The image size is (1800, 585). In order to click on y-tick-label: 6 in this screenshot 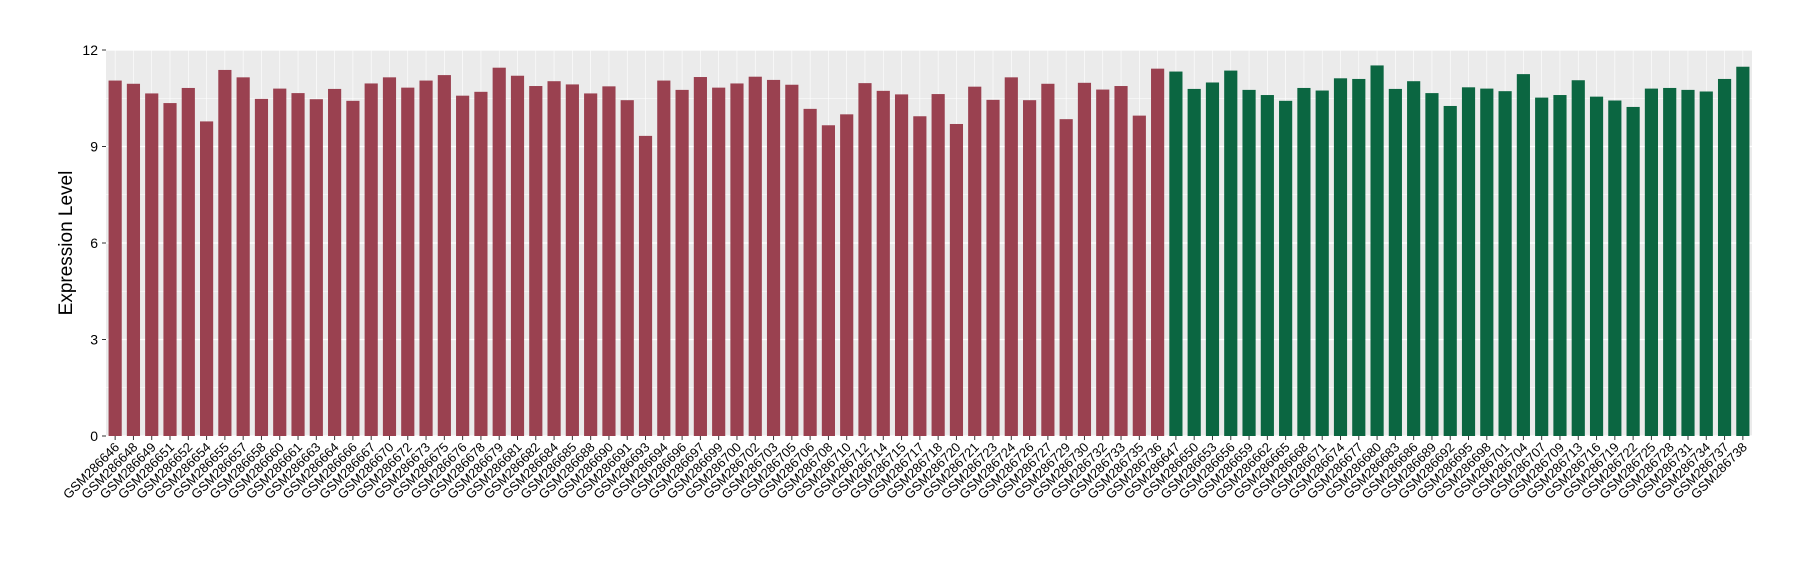, I will do `click(94, 243)`.